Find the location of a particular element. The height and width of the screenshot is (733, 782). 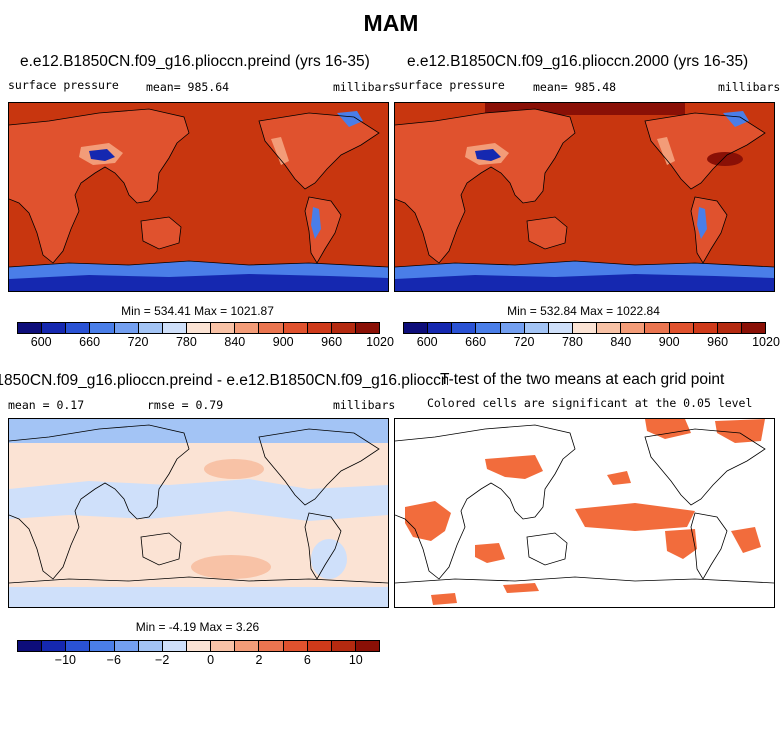

panel-3-mean: mean = 0.17 is located at coordinates (46, 405).